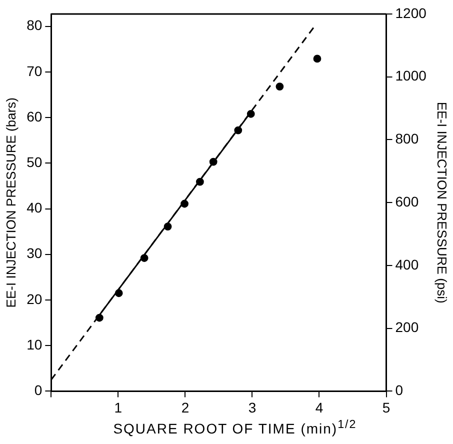  Describe the element at coordinates (407, 327) in the screenshot. I see `y2-tick-label: 200` at that location.